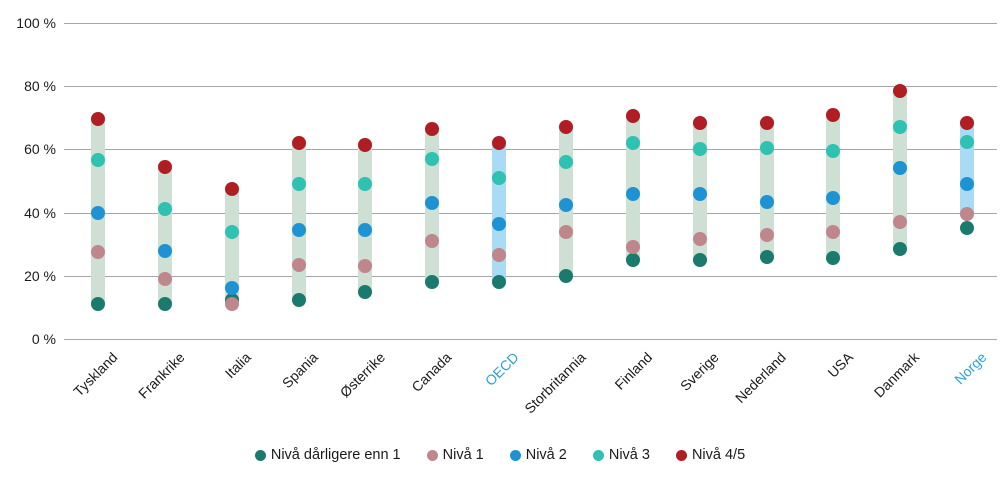 The height and width of the screenshot is (490, 1000). Describe the element at coordinates (967, 228) in the screenshot. I see `below1-dot-norge` at that location.